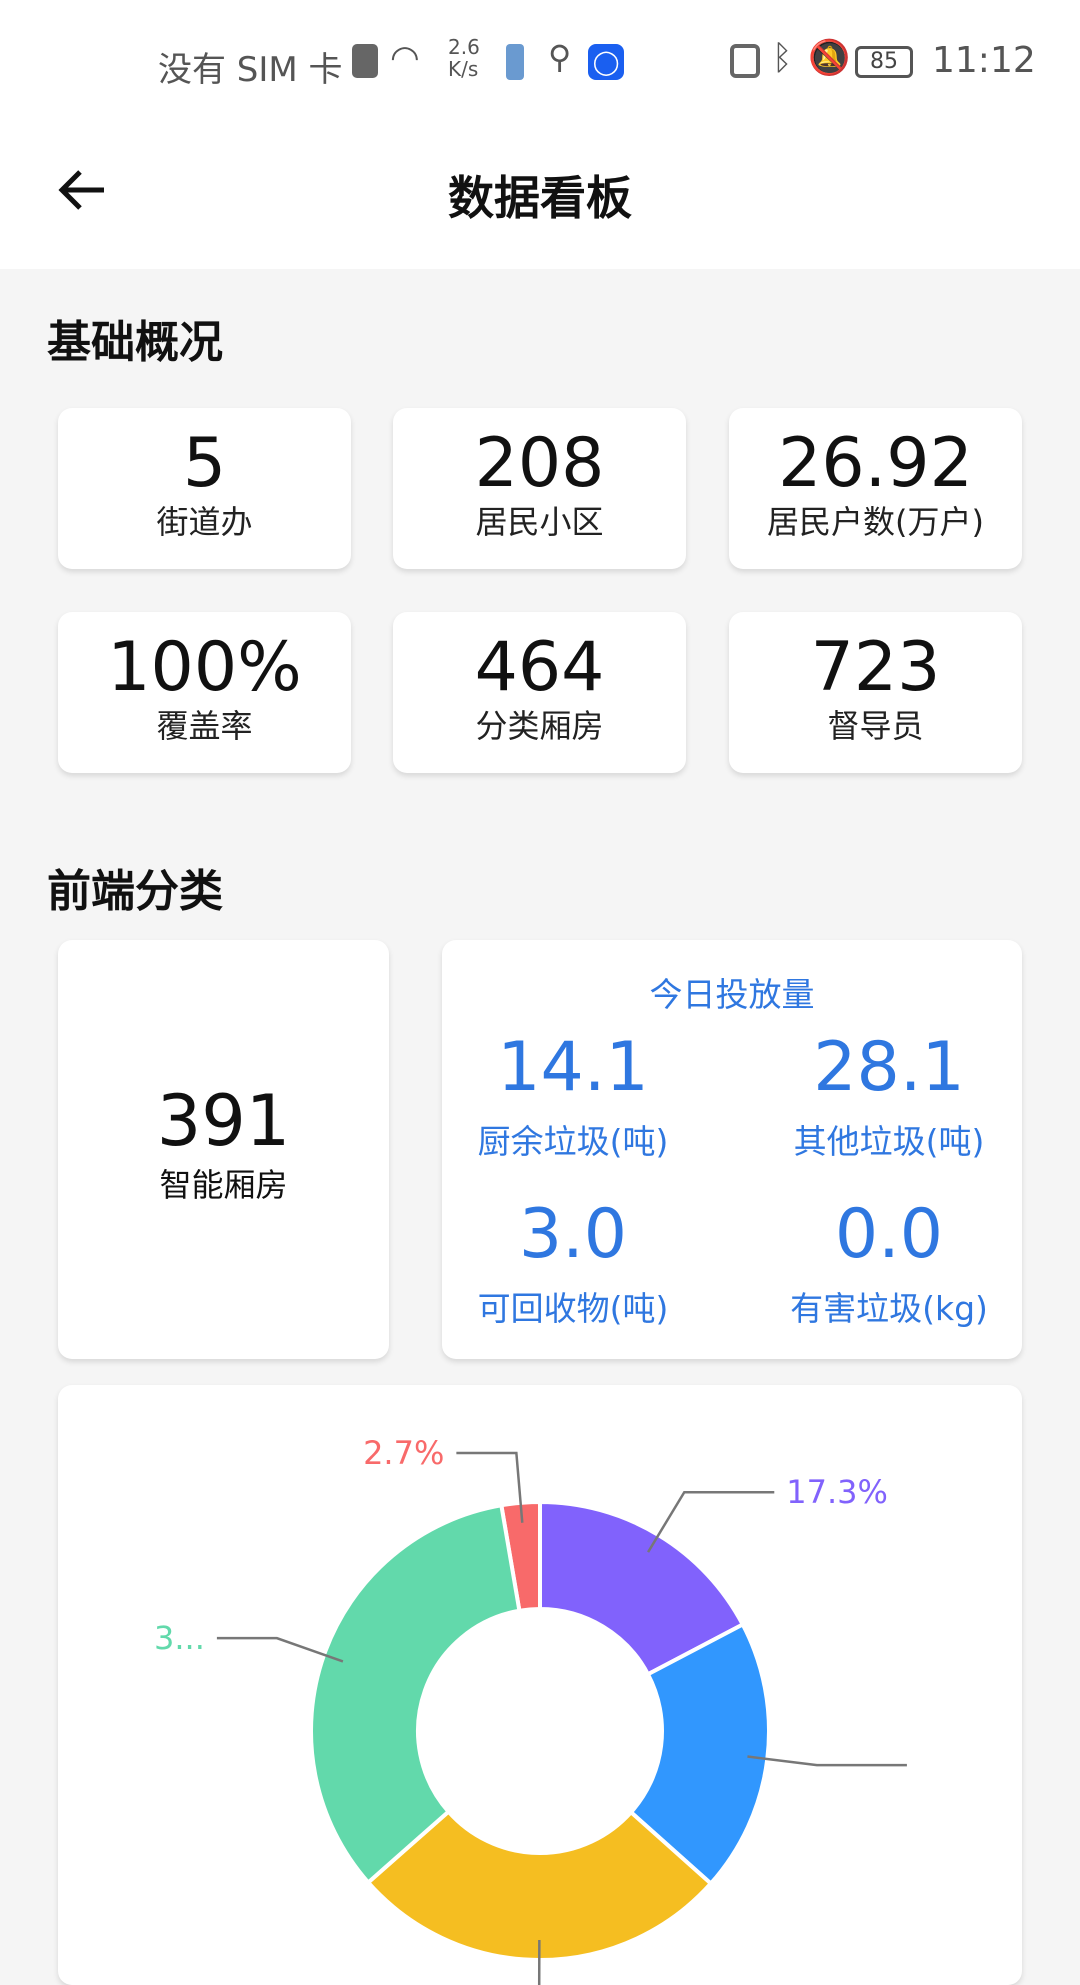 The width and height of the screenshot is (1080, 1985). Describe the element at coordinates (539, 692) in the screenshot. I see `stat-card: 464 分类厢房` at that location.